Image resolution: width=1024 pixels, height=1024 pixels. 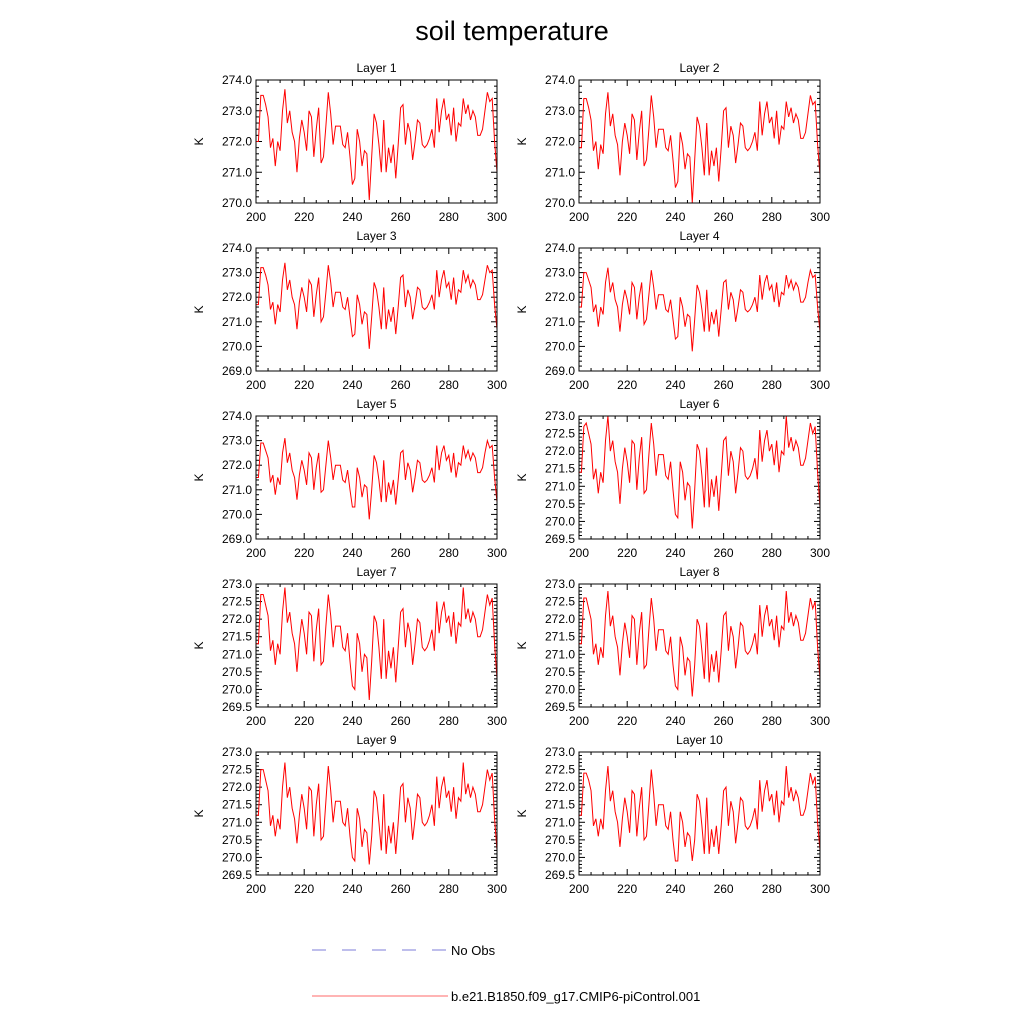 I want to click on legend-no-obs-label: No Obs, so click(x=473, y=950).